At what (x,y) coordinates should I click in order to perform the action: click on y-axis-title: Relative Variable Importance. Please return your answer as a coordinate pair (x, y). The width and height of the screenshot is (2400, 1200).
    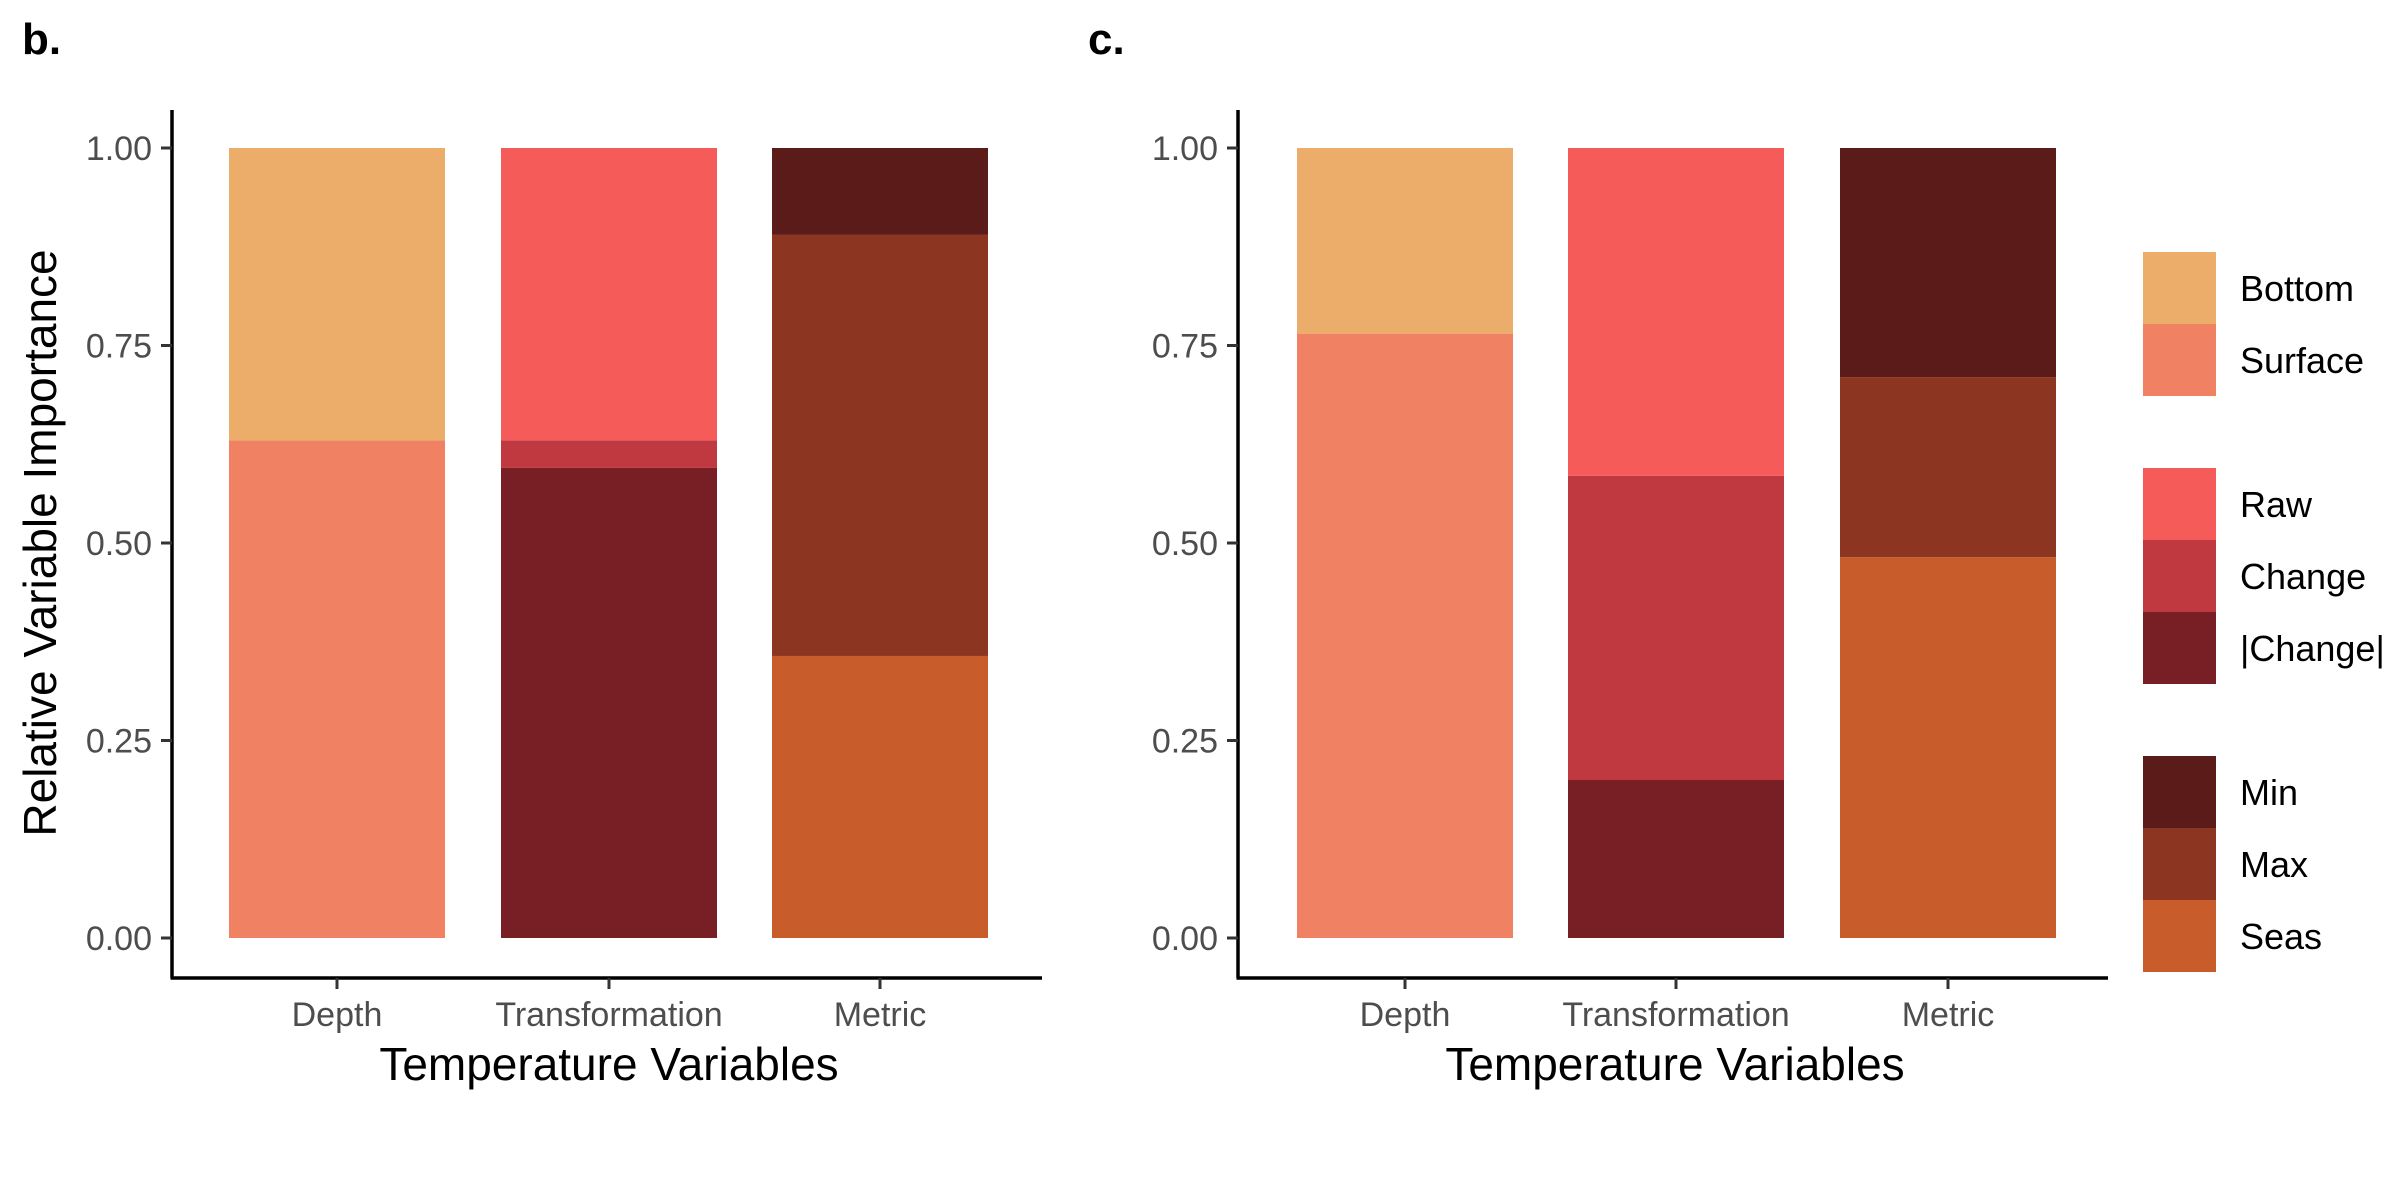
    Looking at the image, I should click on (40, 542).